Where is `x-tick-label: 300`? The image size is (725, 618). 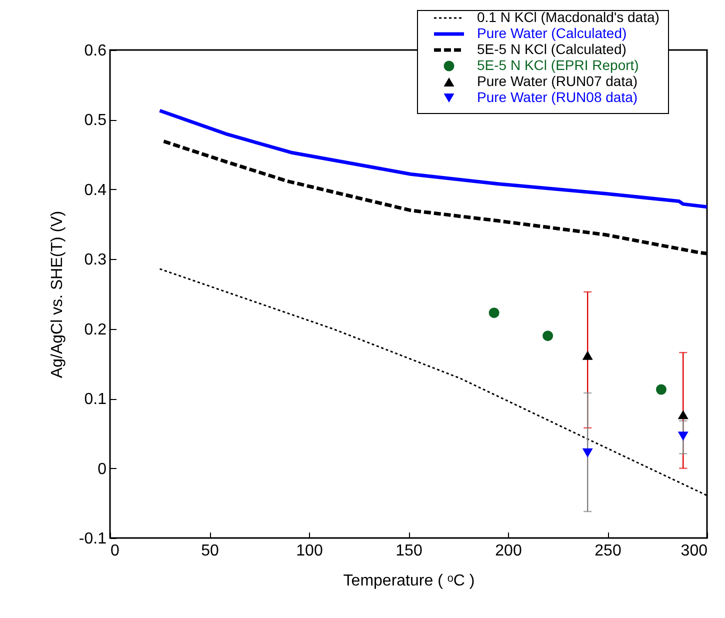 x-tick-label: 300 is located at coordinates (694, 551).